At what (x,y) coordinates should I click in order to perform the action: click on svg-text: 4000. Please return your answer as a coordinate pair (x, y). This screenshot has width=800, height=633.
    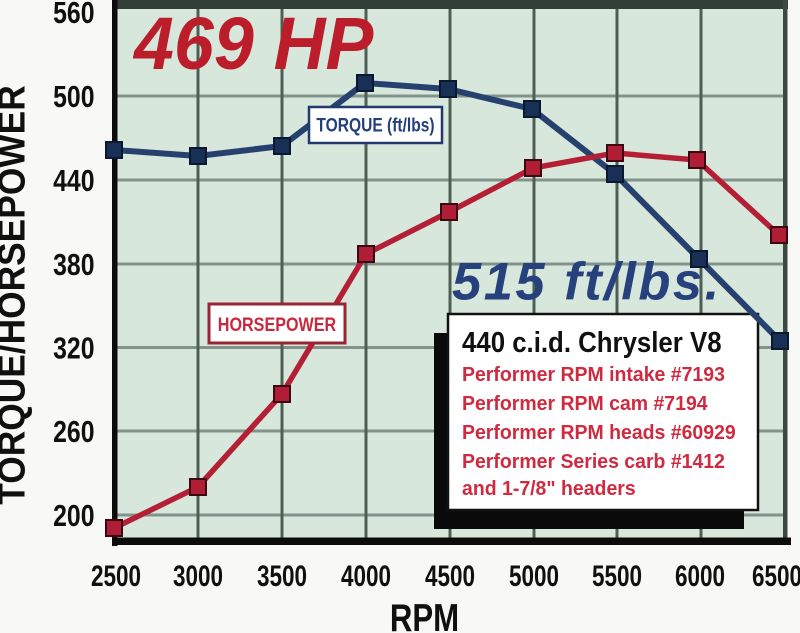
    Looking at the image, I should click on (366, 576).